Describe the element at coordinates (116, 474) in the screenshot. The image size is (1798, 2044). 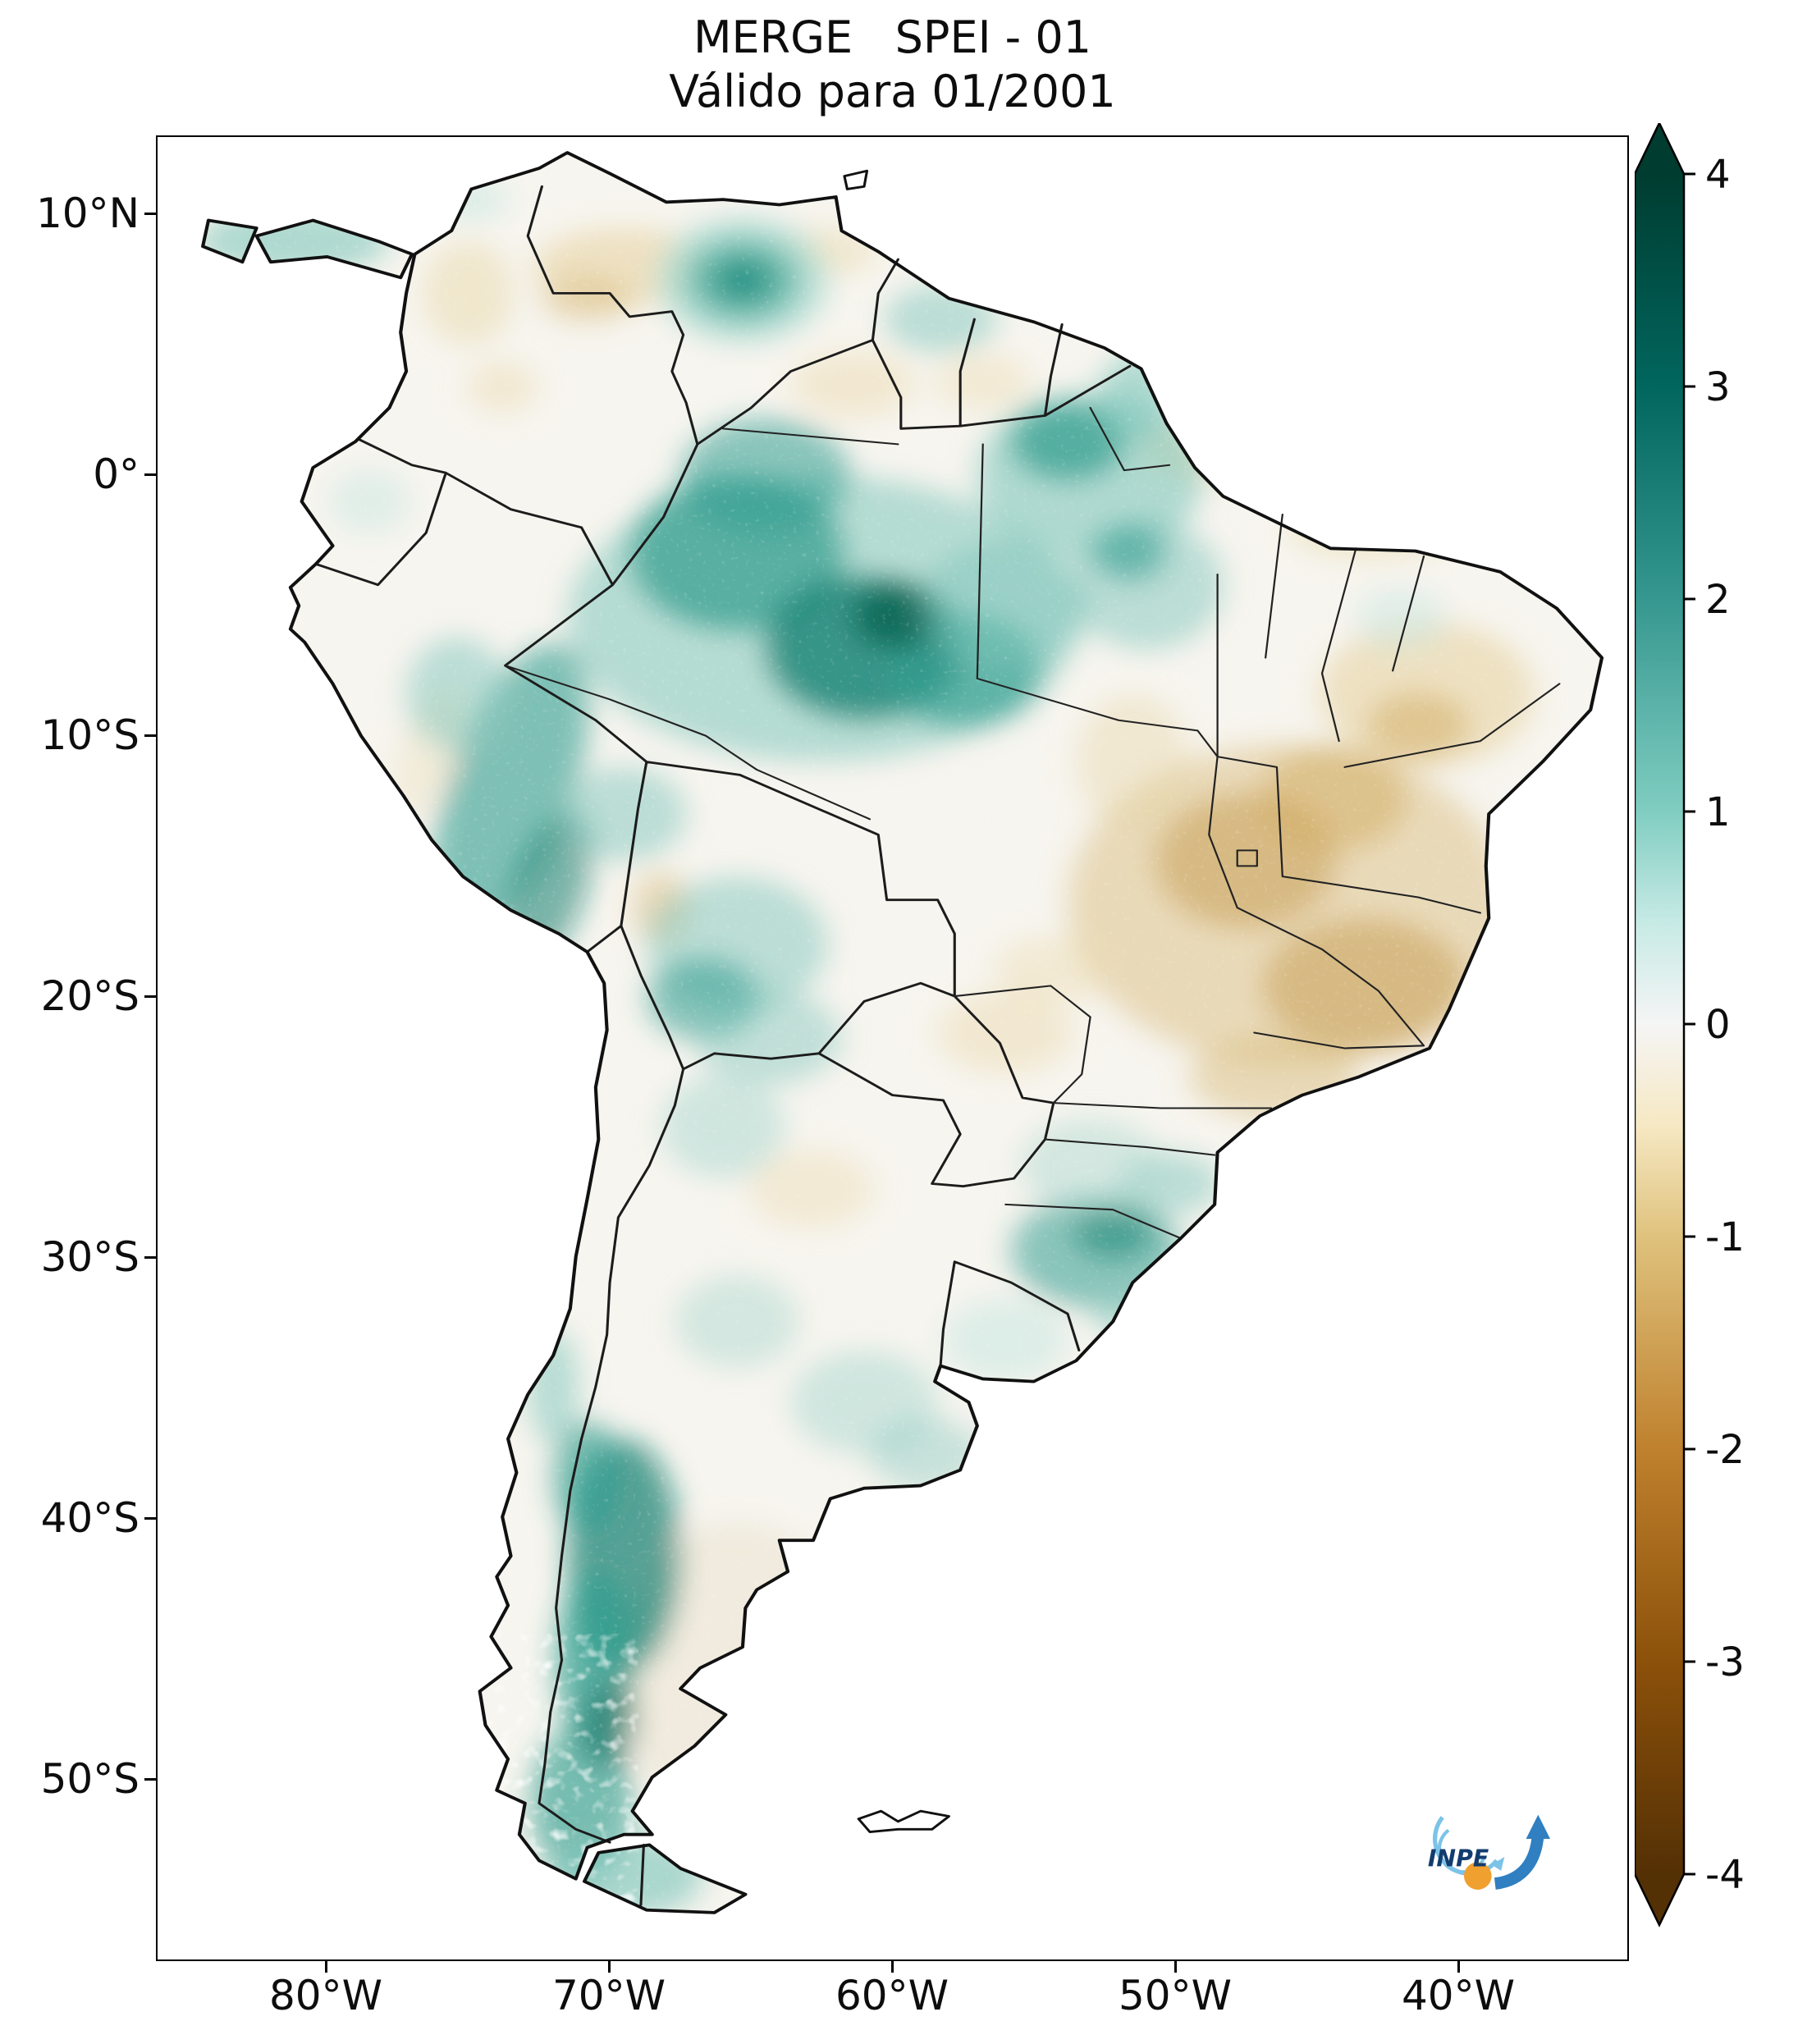
I see `lat-tick-label: 0°` at that location.